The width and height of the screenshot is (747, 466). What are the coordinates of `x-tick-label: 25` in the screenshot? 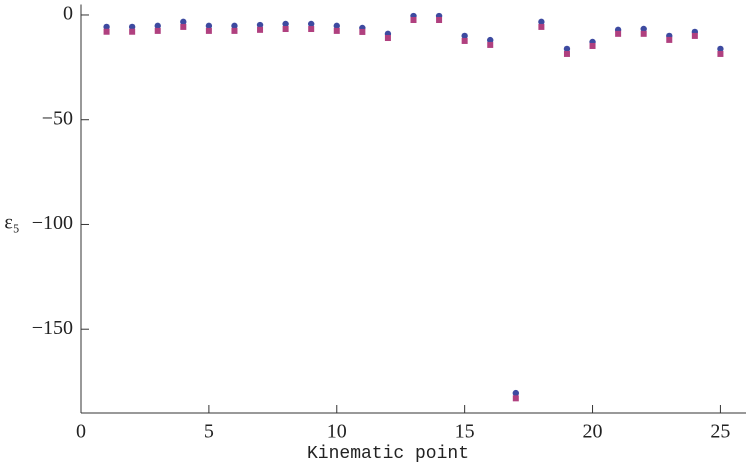 It's located at (720, 432).